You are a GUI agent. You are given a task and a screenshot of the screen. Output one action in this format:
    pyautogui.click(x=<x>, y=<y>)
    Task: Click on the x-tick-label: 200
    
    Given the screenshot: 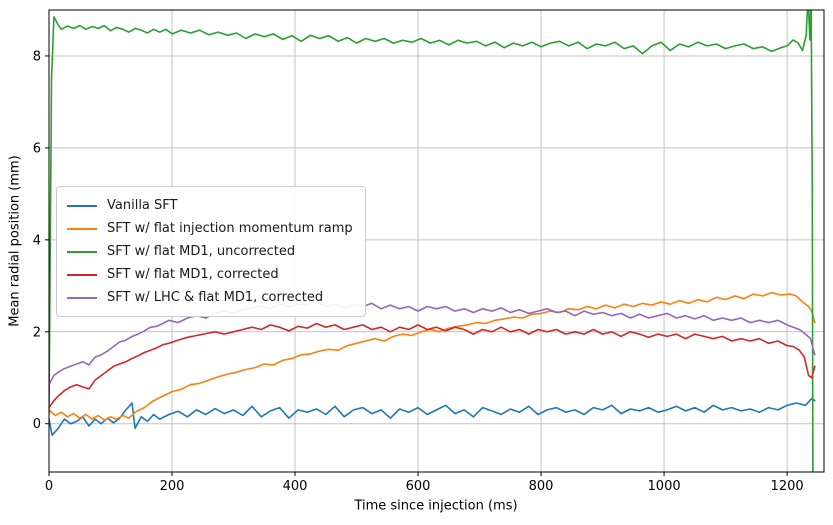 What is the action you would take?
    pyautogui.click(x=172, y=486)
    